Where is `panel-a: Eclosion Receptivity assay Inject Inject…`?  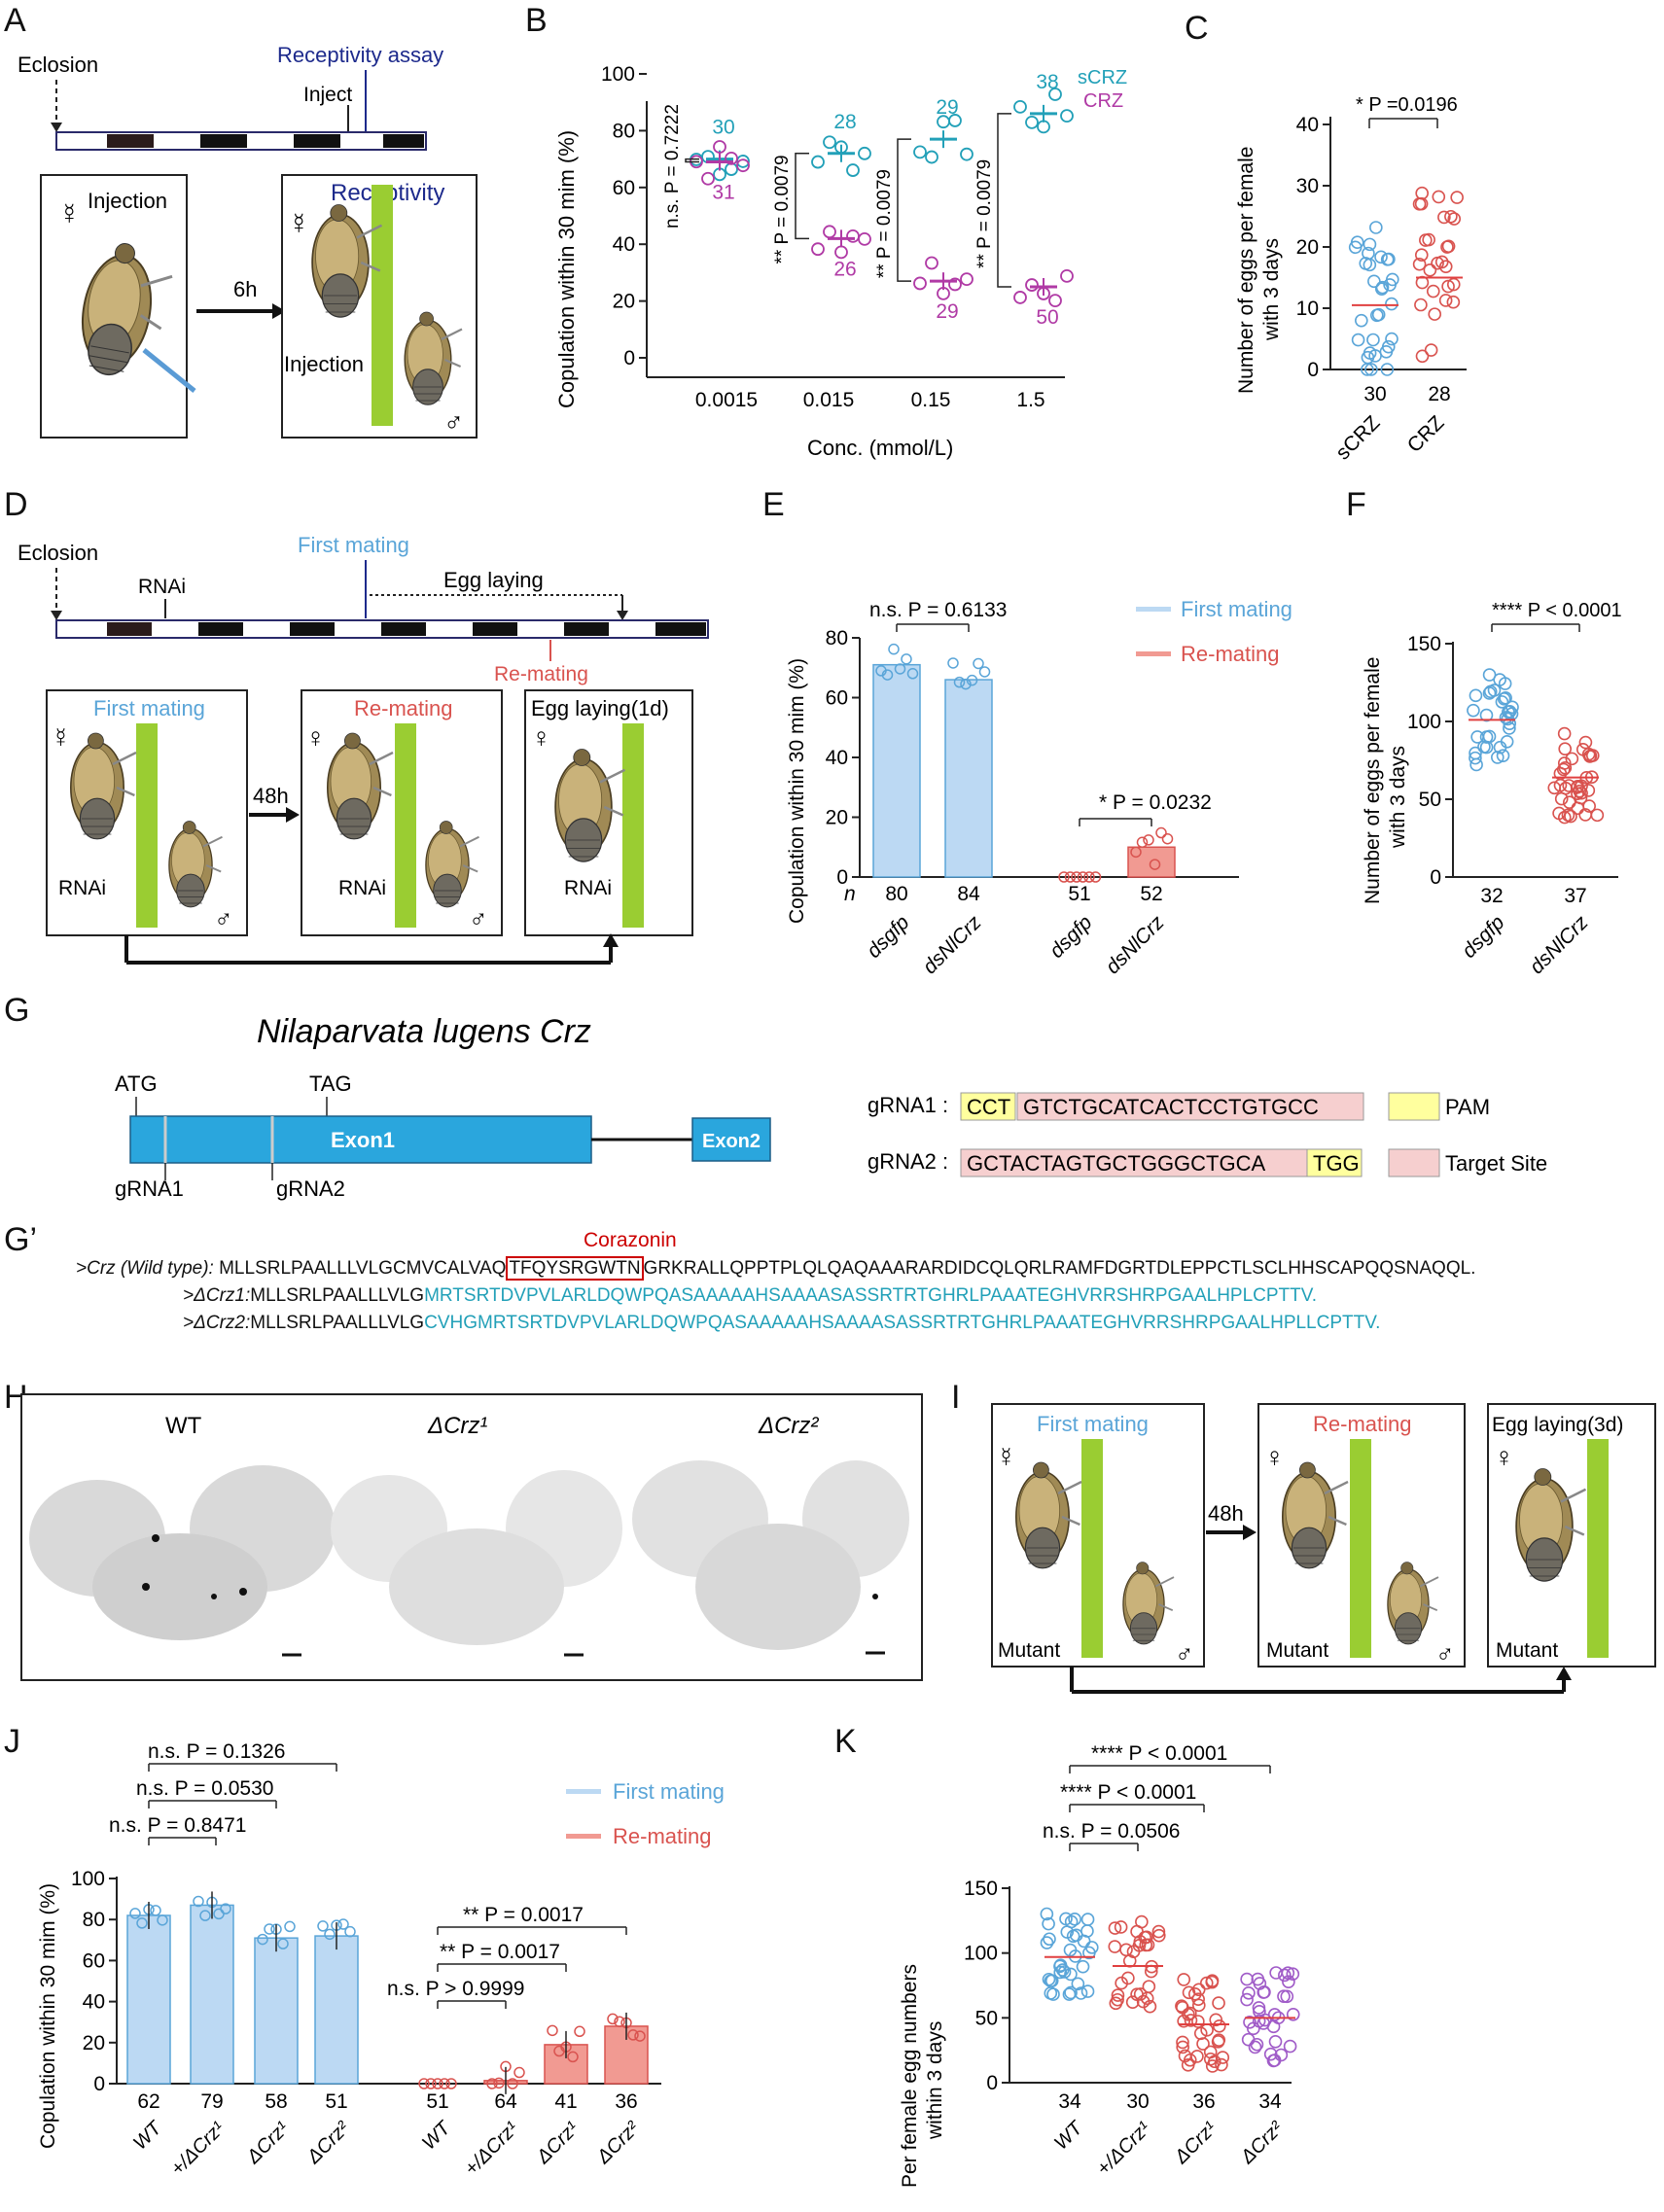
panel-a: Eclosion Receptivity assay Inject Inject… is located at coordinates (248, 241).